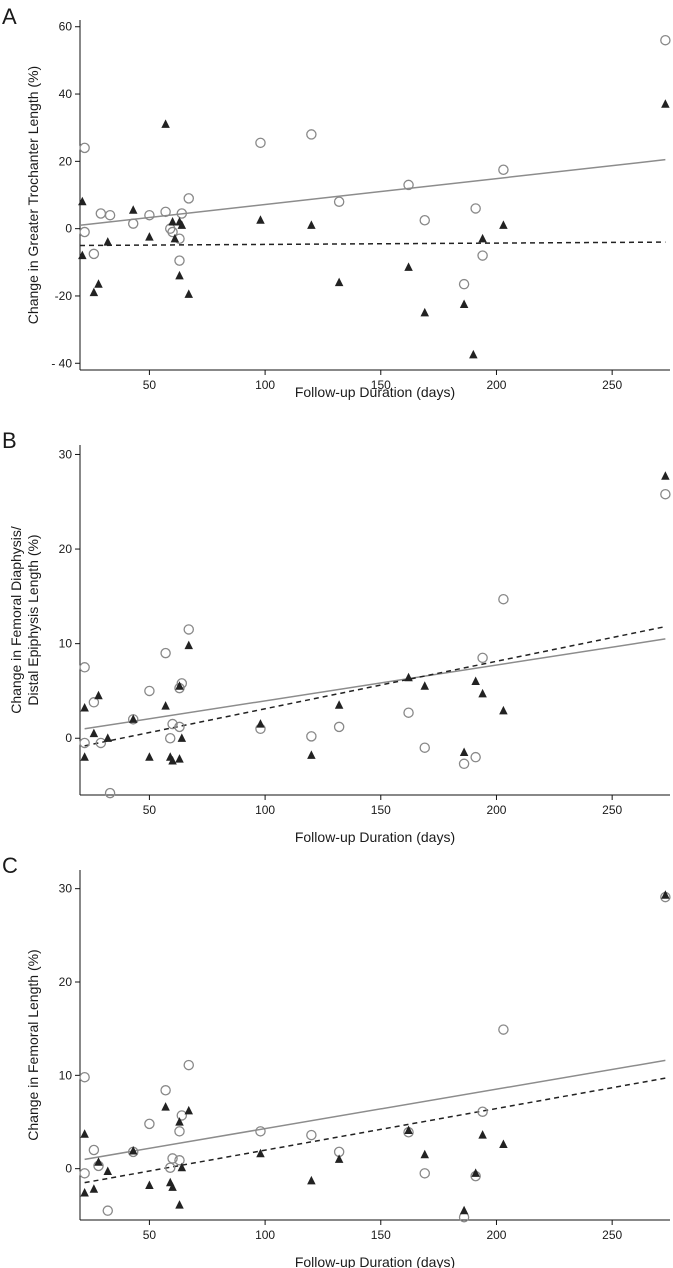 Image resolution: width=673 pixels, height=1268 pixels. Describe the element at coordinates (61, 363) in the screenshot. I see `y-tick-label: - 40` at that location.